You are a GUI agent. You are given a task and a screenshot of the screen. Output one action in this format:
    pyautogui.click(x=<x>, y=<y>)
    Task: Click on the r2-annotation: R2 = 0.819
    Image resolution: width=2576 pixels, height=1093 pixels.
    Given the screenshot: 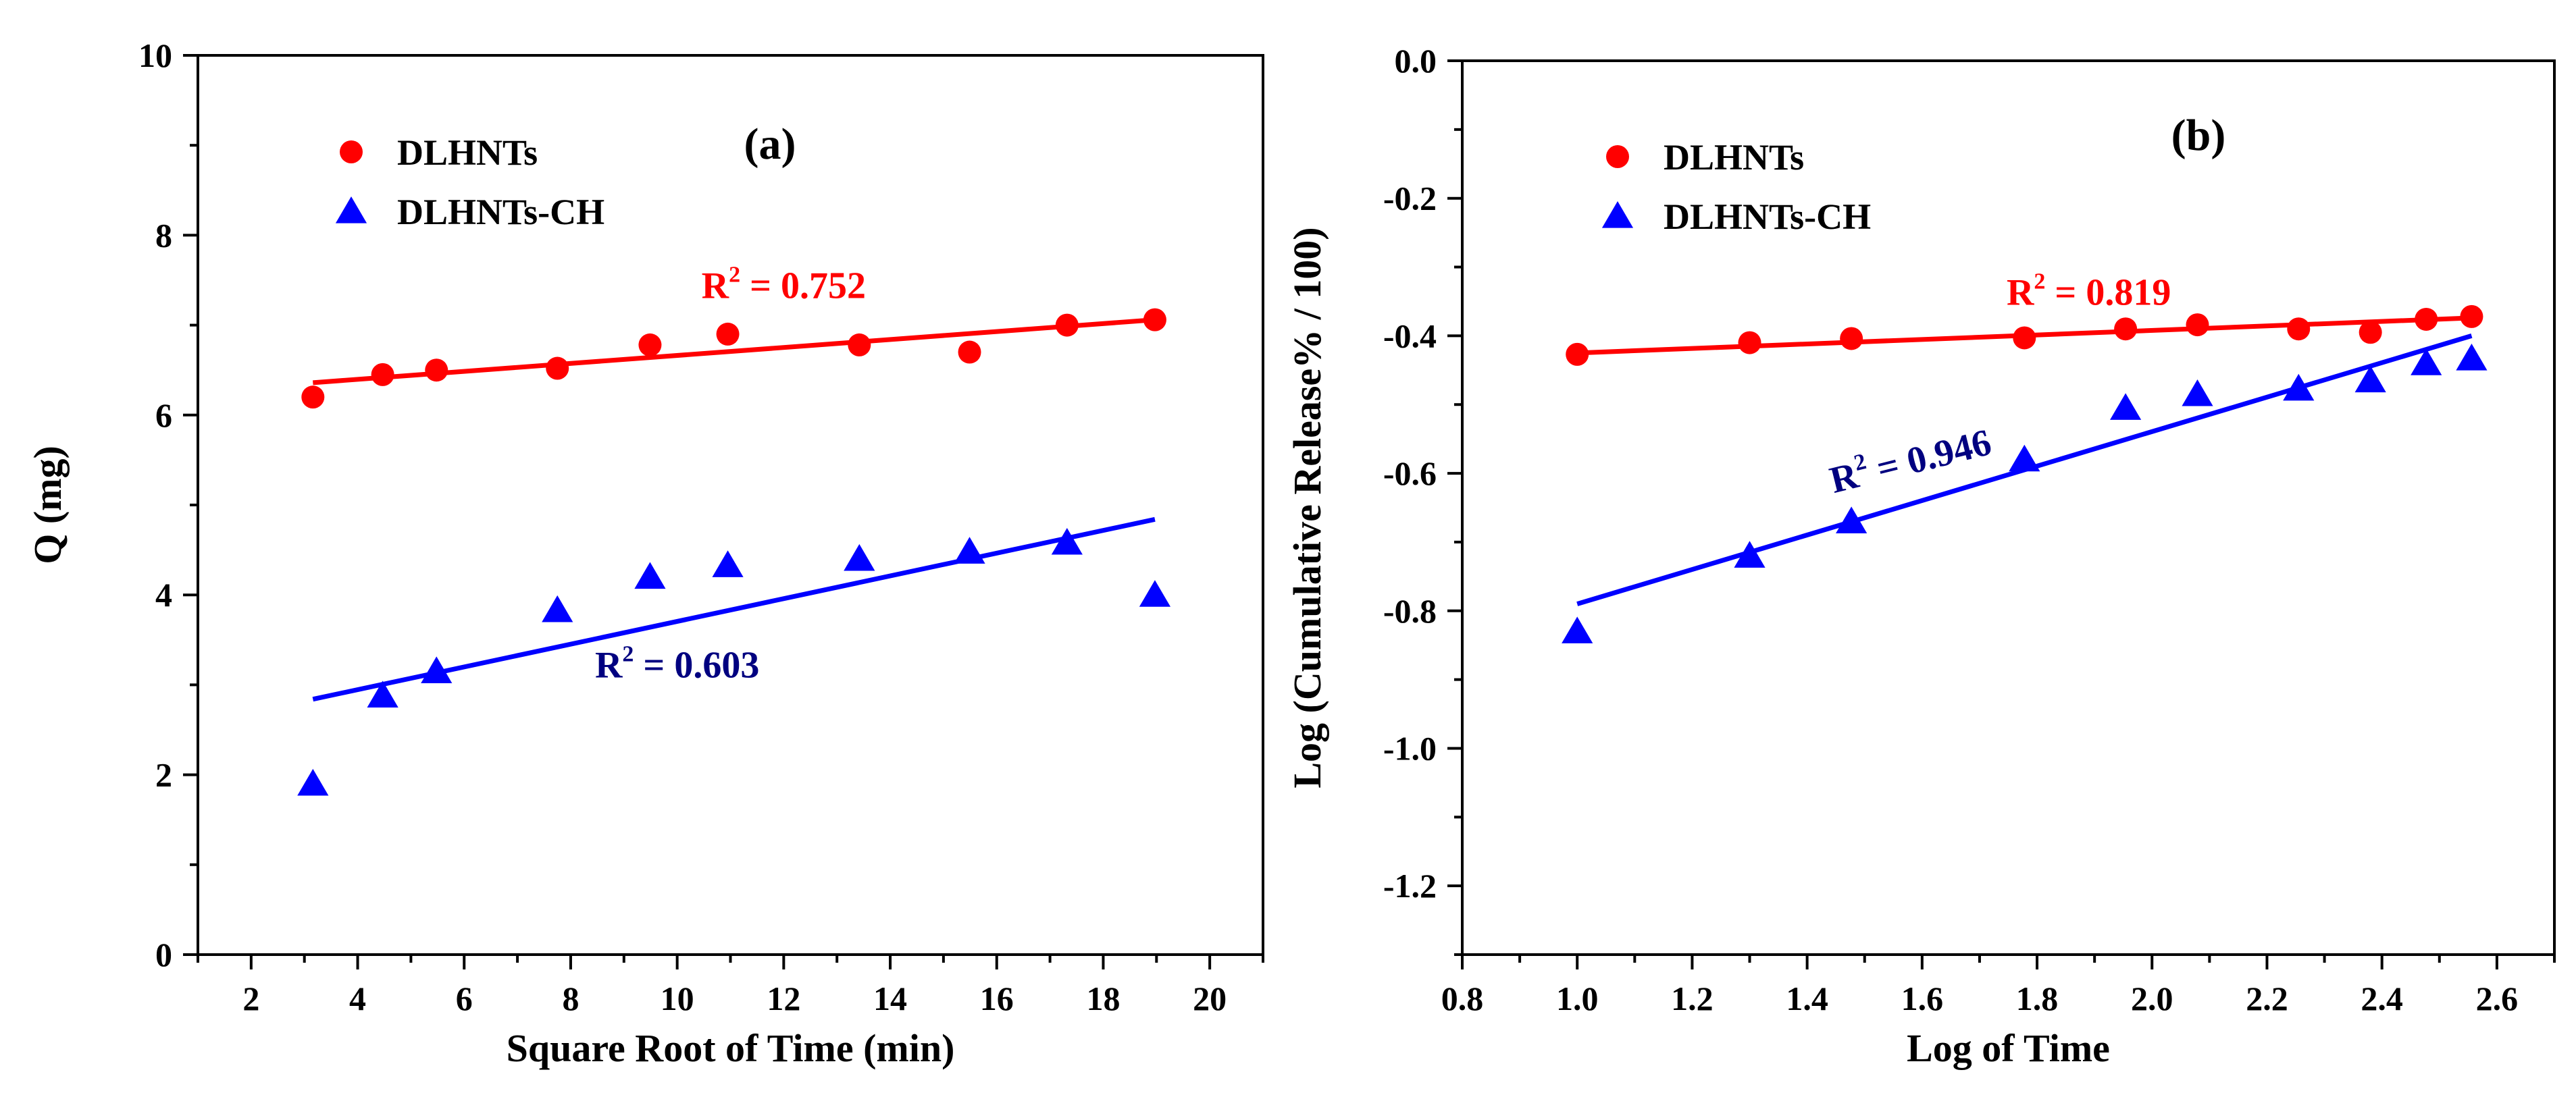 What is the action you would take?
    pyautogui.click(x=2089, y=291)
    